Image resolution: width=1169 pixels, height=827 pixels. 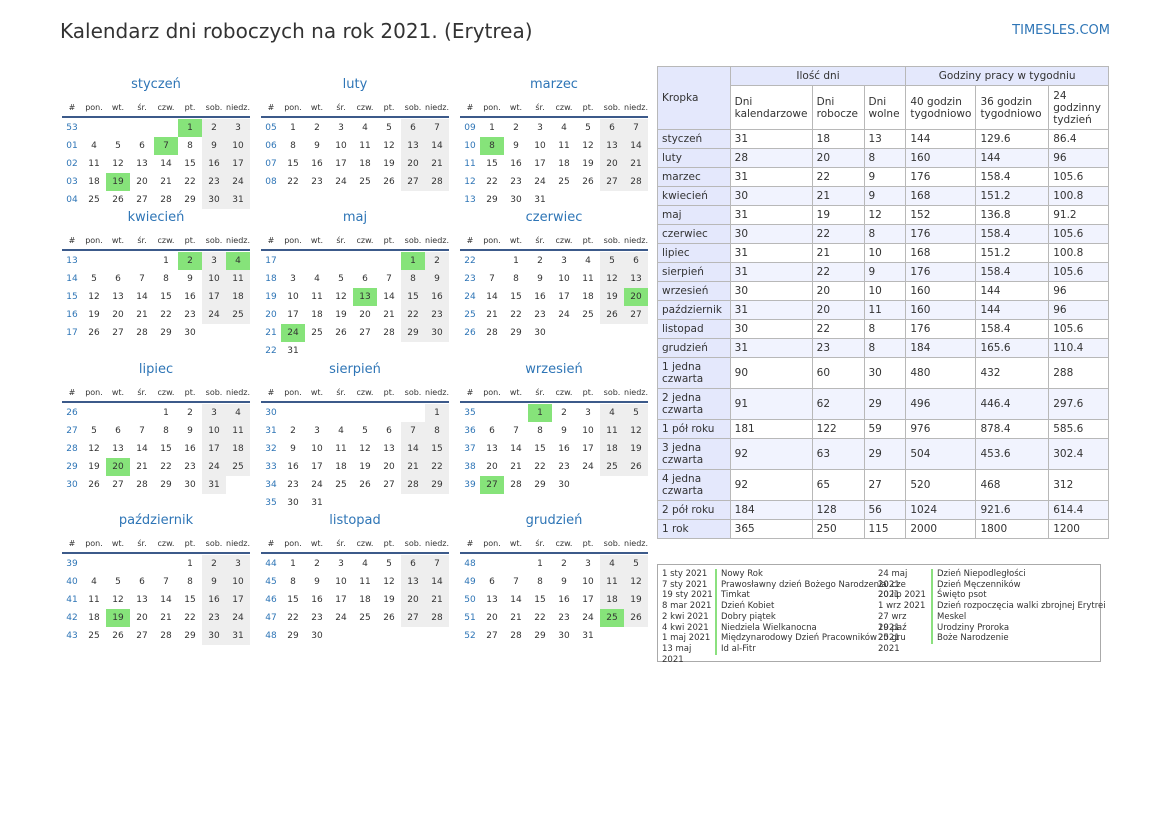 I want to click on table-cell: 105.6, so click(x=1078, y=234).